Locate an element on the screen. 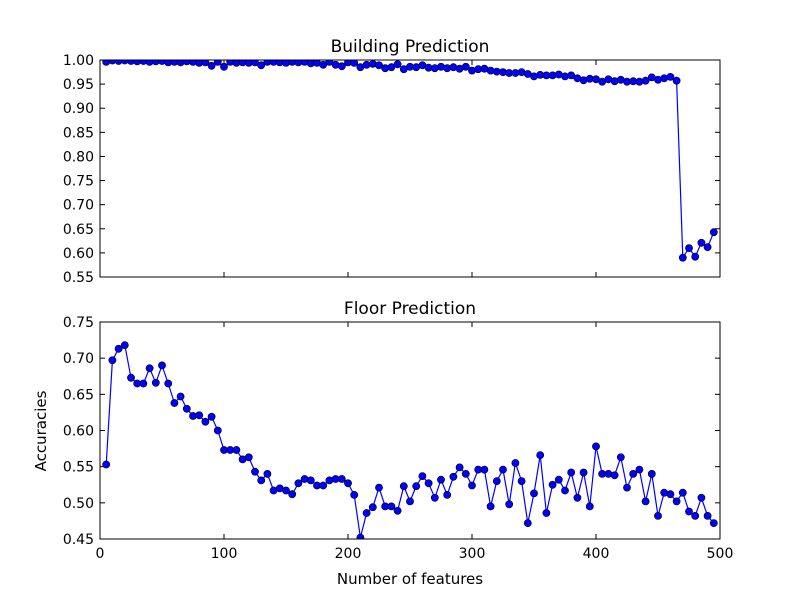  floor-y-tick-label: 0.55 is located at coordinates (78, 468).